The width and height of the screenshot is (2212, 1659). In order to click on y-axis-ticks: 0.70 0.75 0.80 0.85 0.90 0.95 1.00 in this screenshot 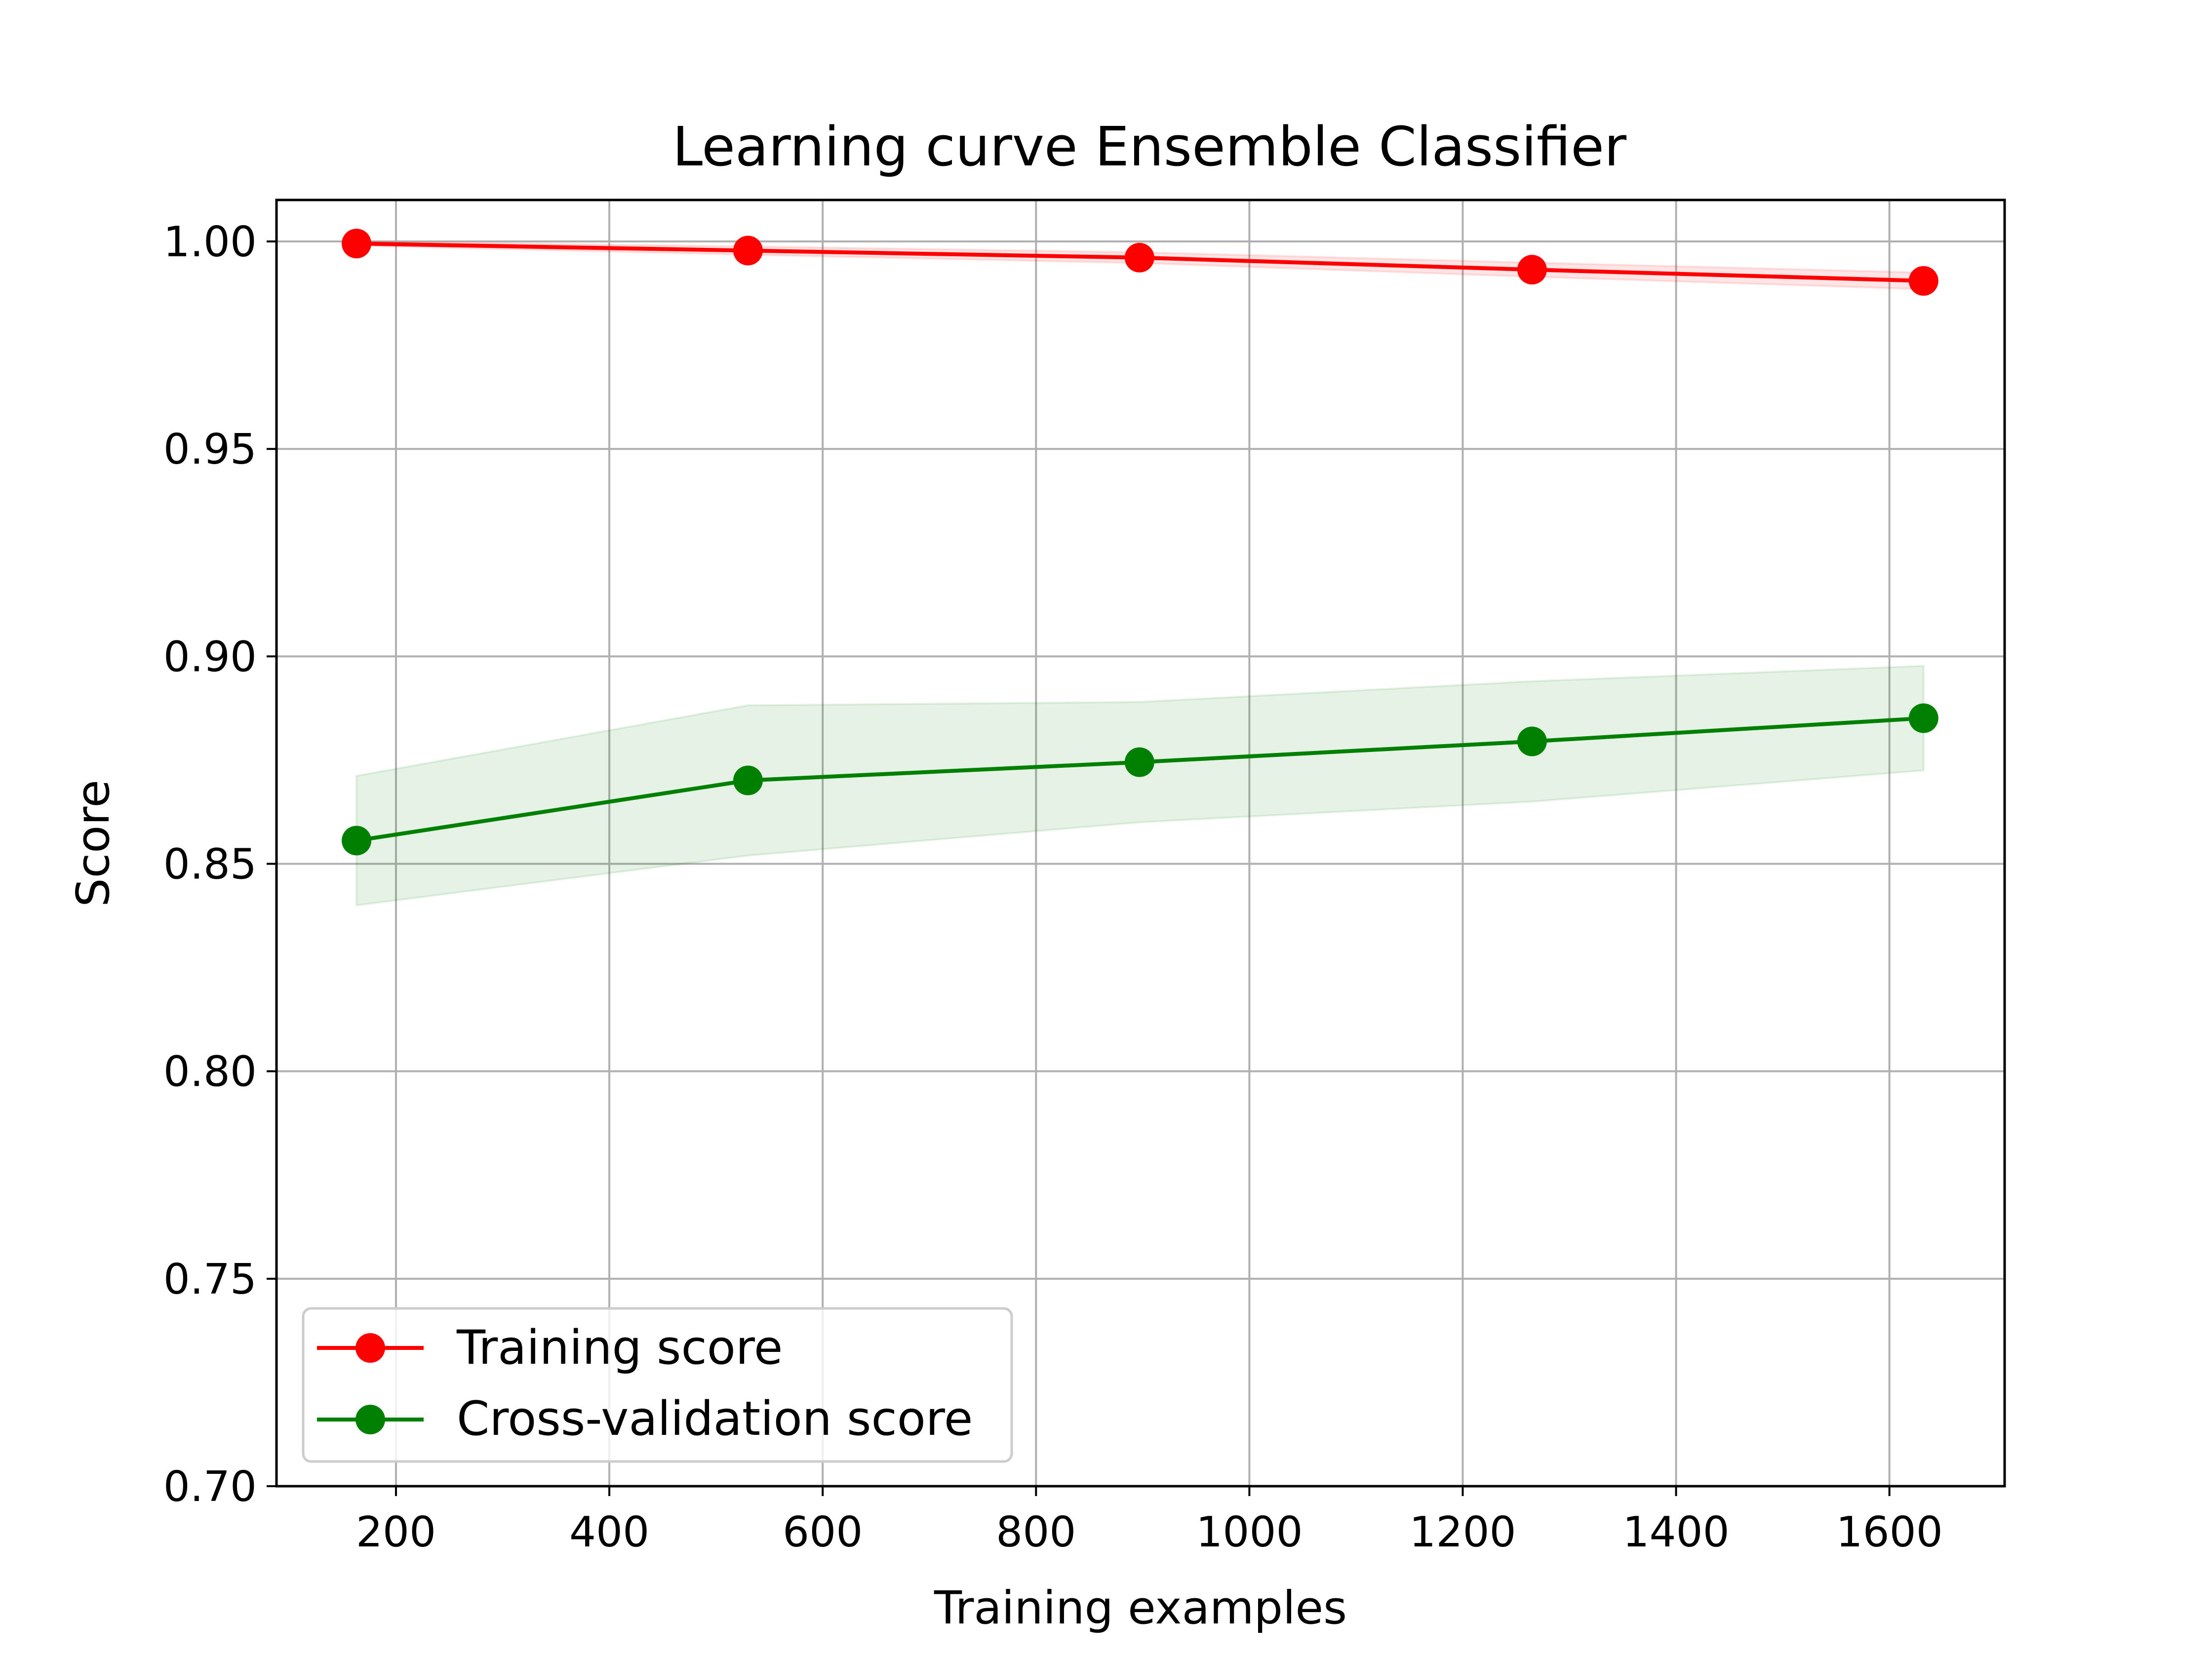, I will do `click(220, 865)`.